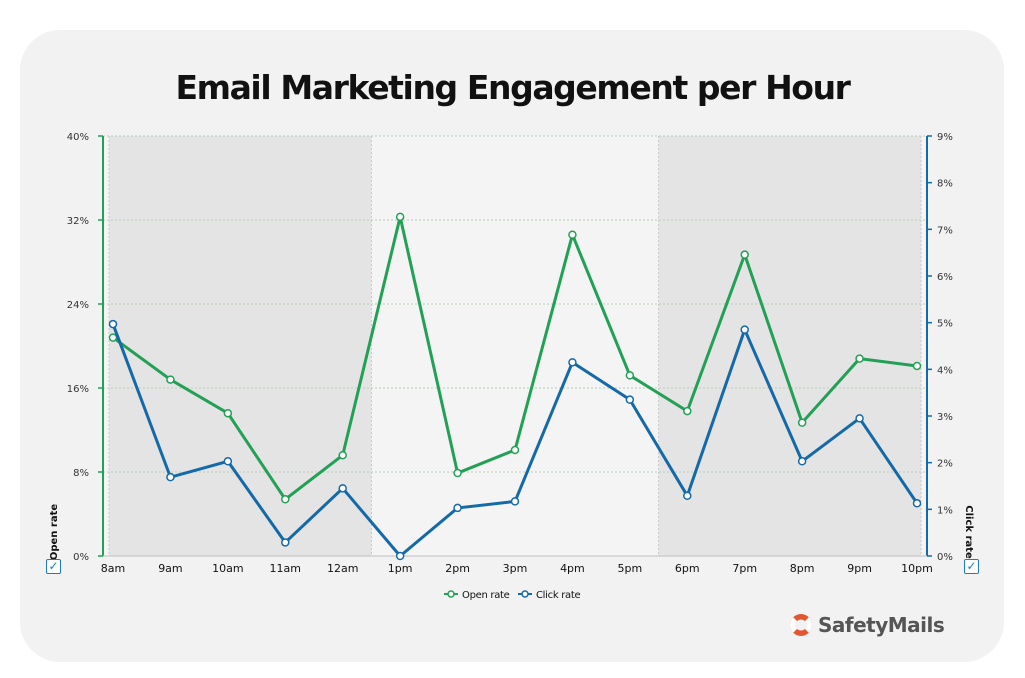  What do you see at coordinates (945, 510) in the screenshot?
I see `right-tick-label: 1%` at bounding box center [945, 510].